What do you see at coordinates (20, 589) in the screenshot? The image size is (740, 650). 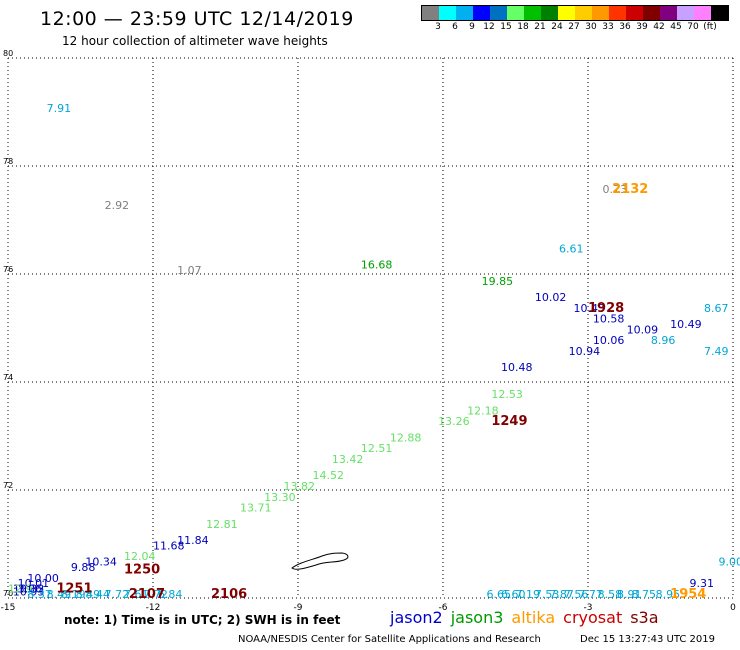 I see `wave-height-point: 12.9` at bounding box center [20, 589].